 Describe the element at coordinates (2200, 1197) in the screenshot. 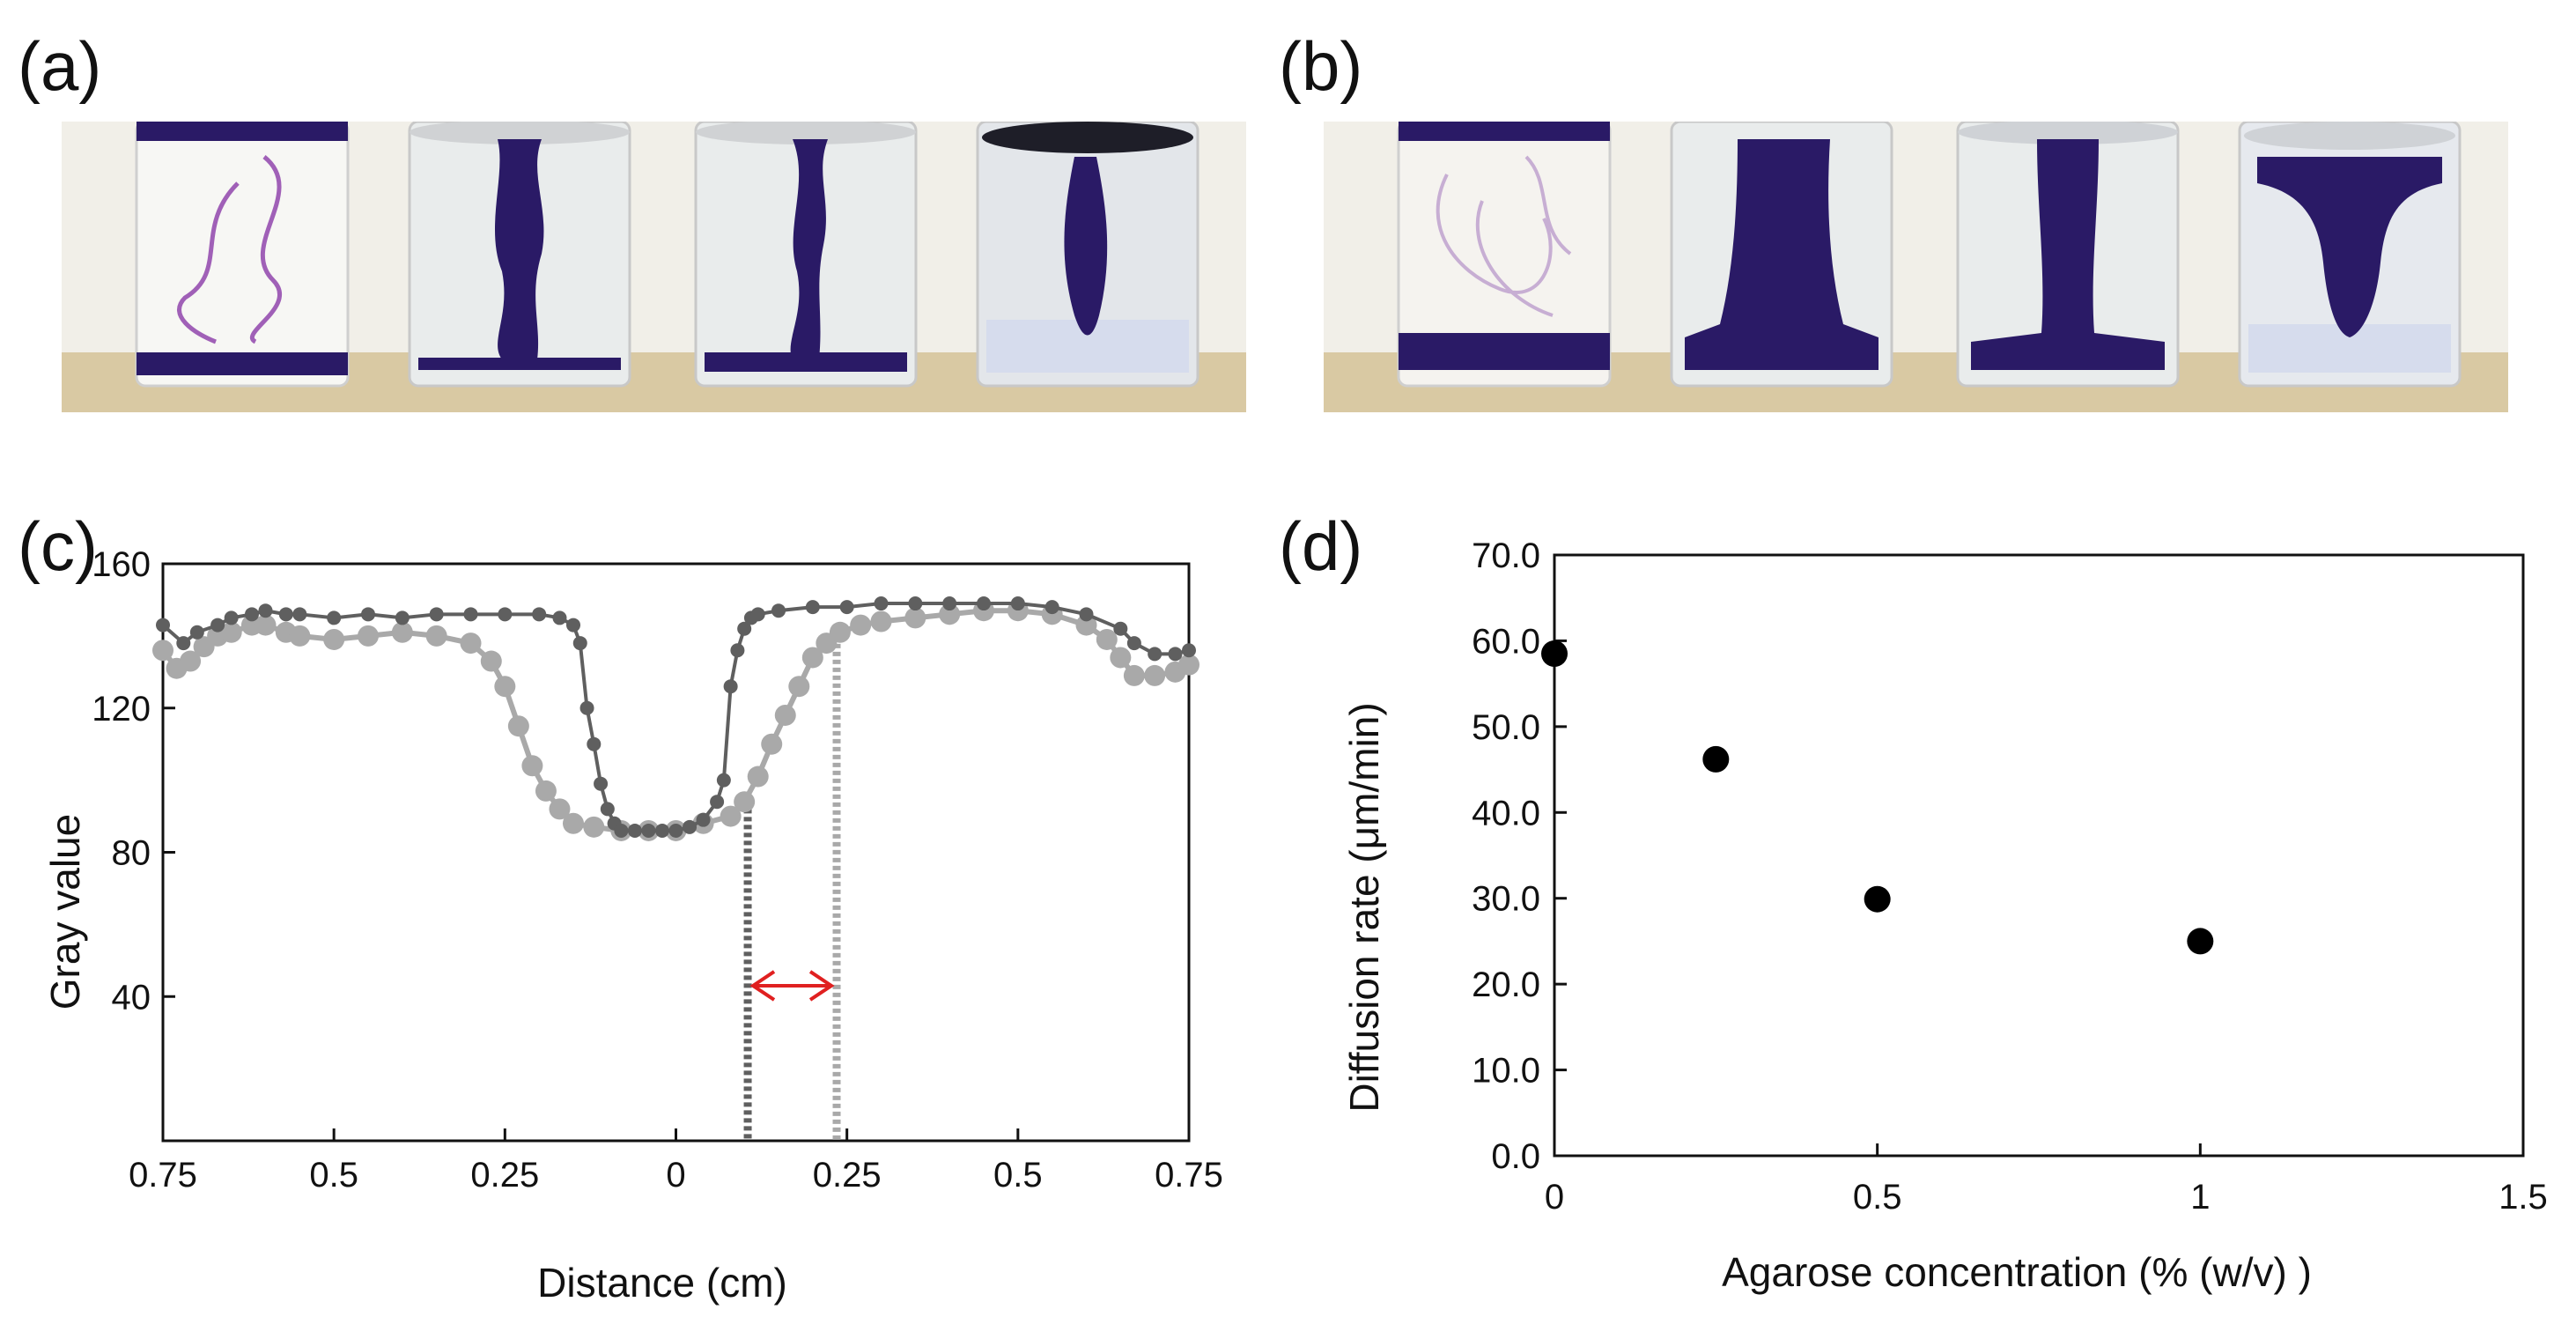

I see `x-tick-label: 1` at that location.